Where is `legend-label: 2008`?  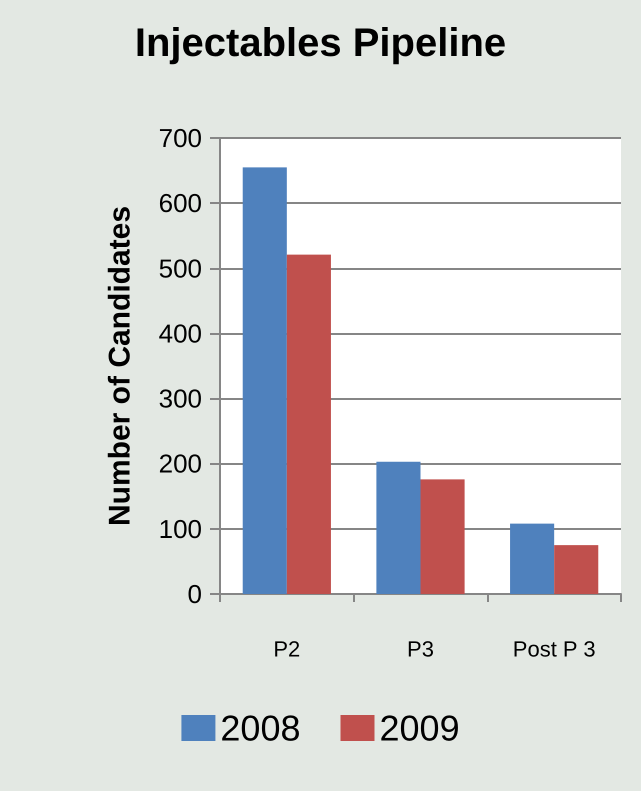 legend-label: 2008 is located at coordinates (260, 728).